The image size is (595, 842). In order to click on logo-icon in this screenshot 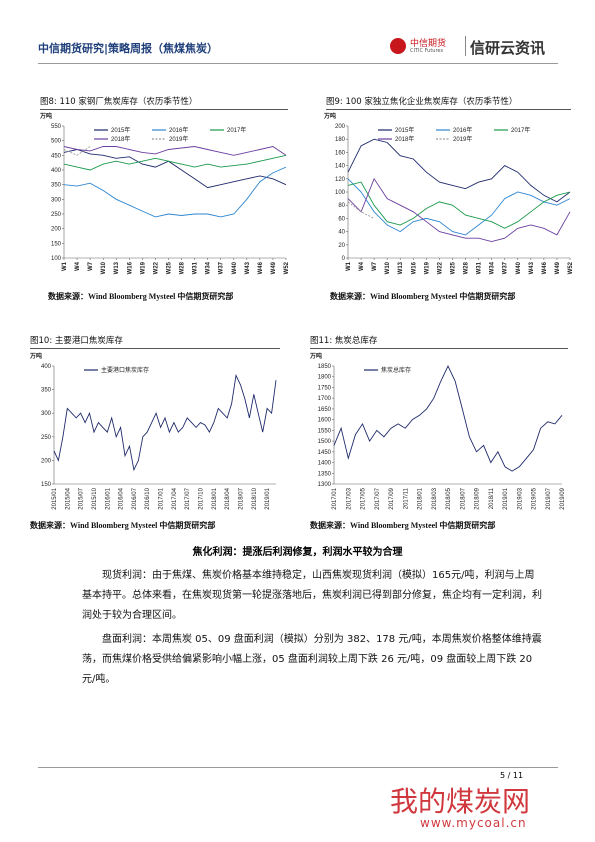, I will do `click(398, 46)`.